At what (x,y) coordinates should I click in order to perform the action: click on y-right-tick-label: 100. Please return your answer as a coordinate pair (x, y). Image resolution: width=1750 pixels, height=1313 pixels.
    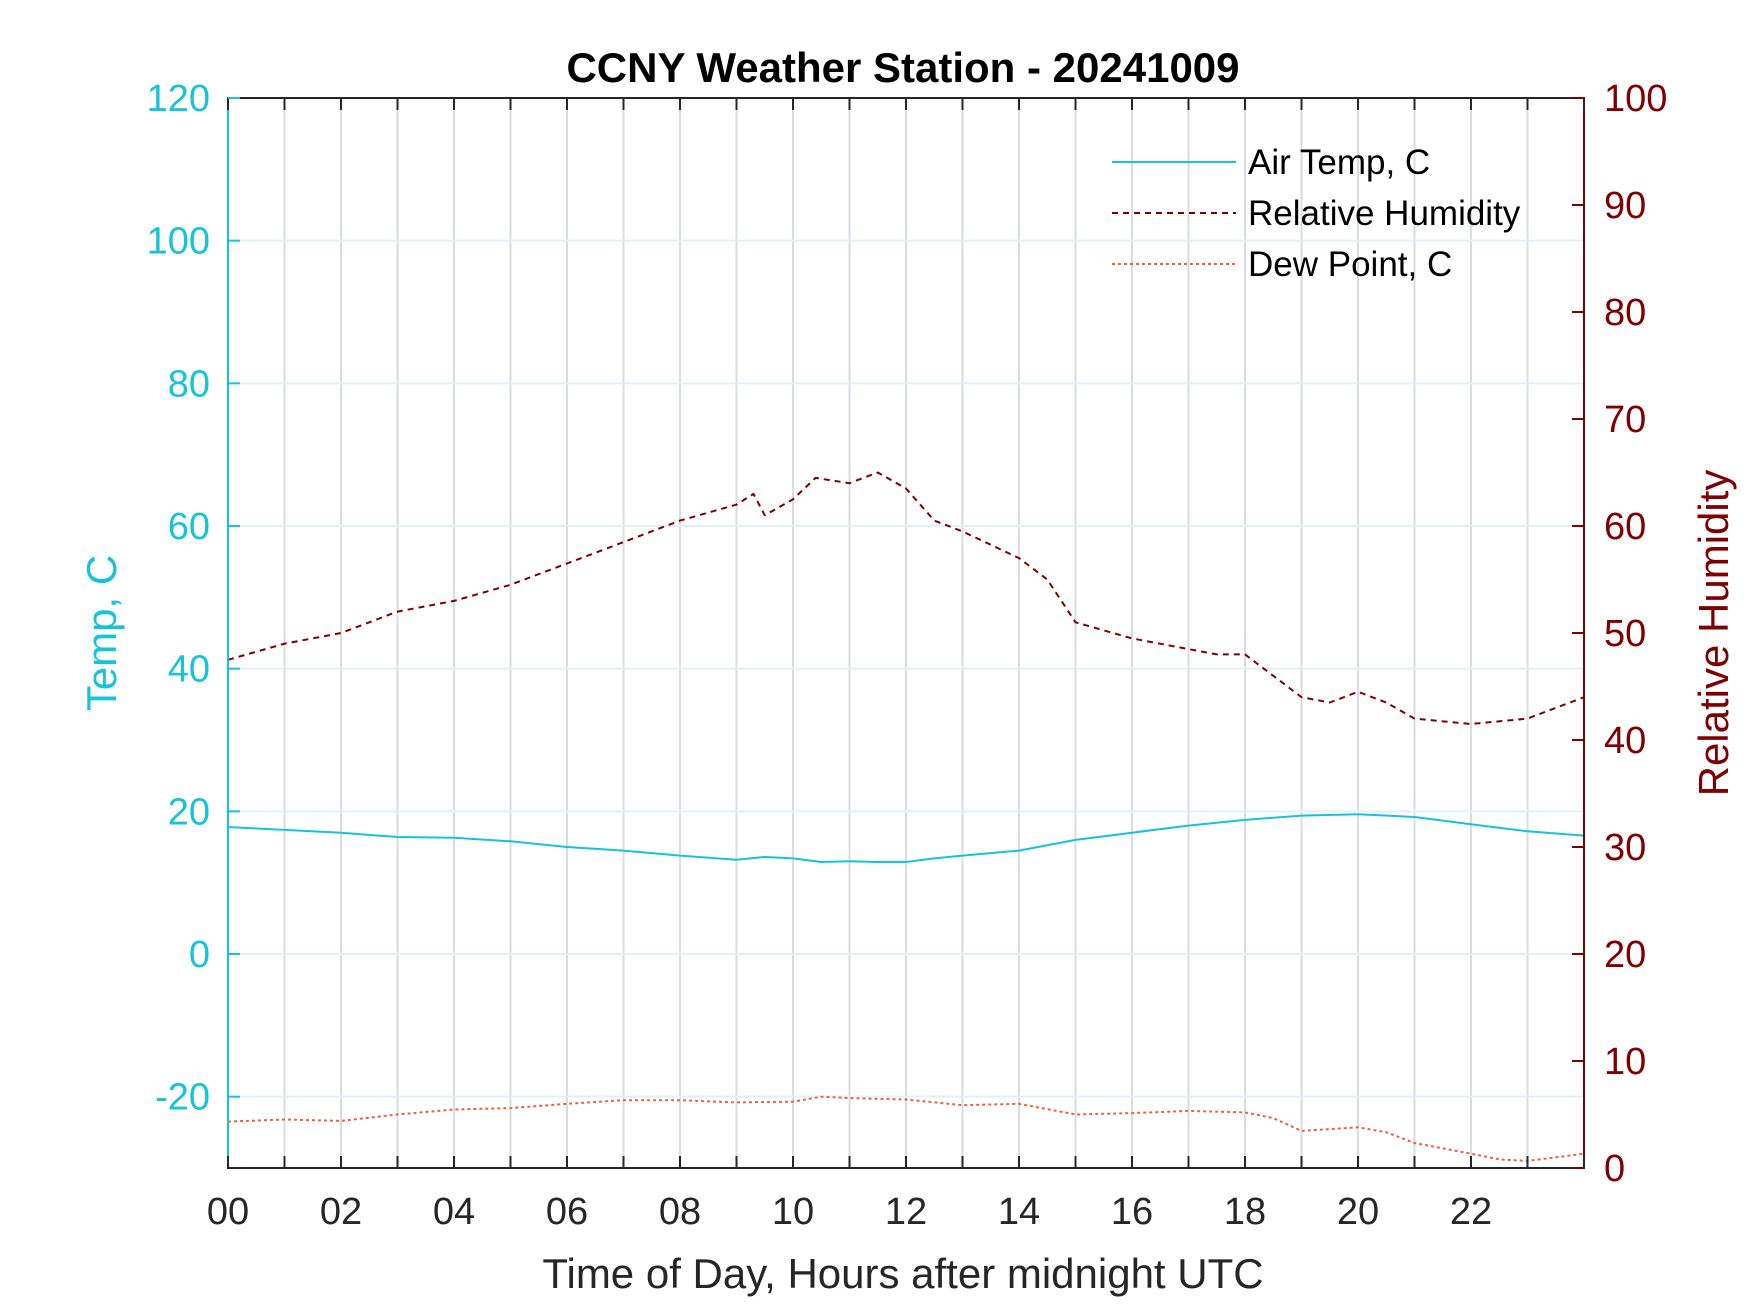
    Looking at the image, I should click on (1635, 99).